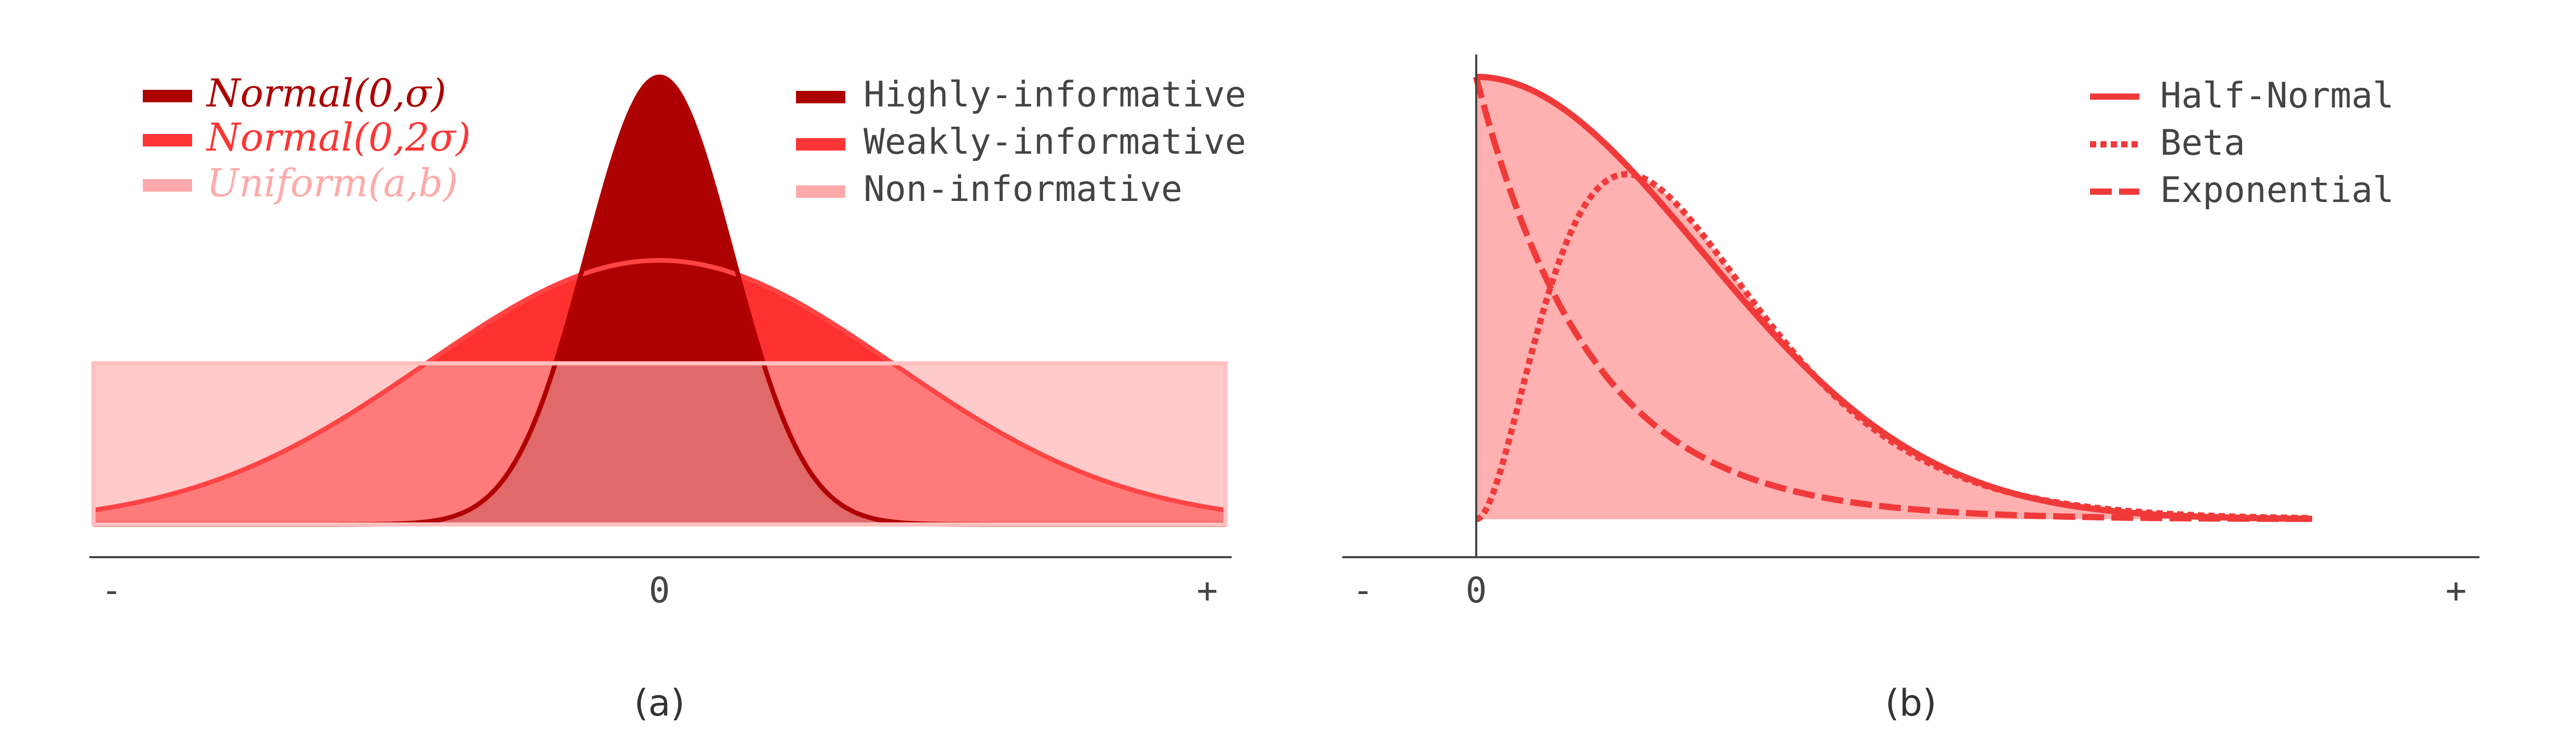 The width and height of the screenshot is (2576, 755). I want to click on legend-swatch-normal-sigma, so click(167, 96).